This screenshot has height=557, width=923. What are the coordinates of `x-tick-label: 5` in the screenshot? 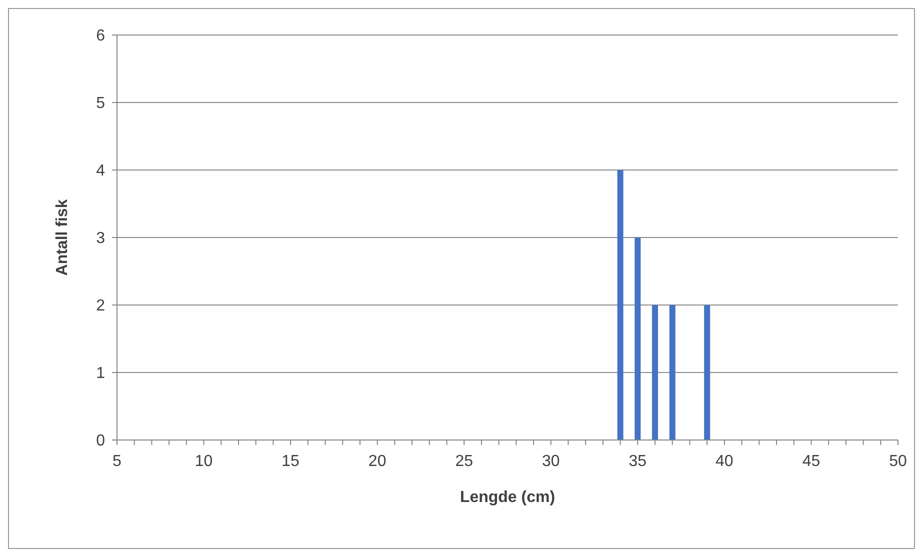 It's located at (117, 461).